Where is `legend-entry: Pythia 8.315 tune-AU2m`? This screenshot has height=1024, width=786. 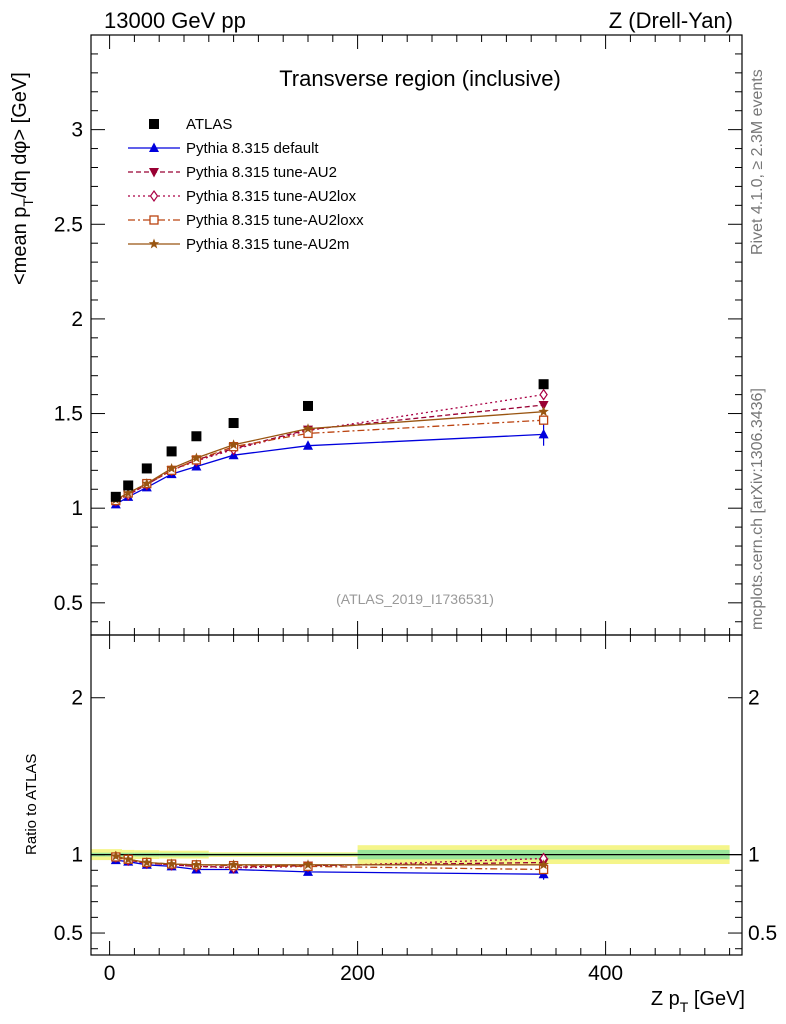 legend-entry: Pythia 8.315 tune-AU2m is located at coordinates (238, 244).